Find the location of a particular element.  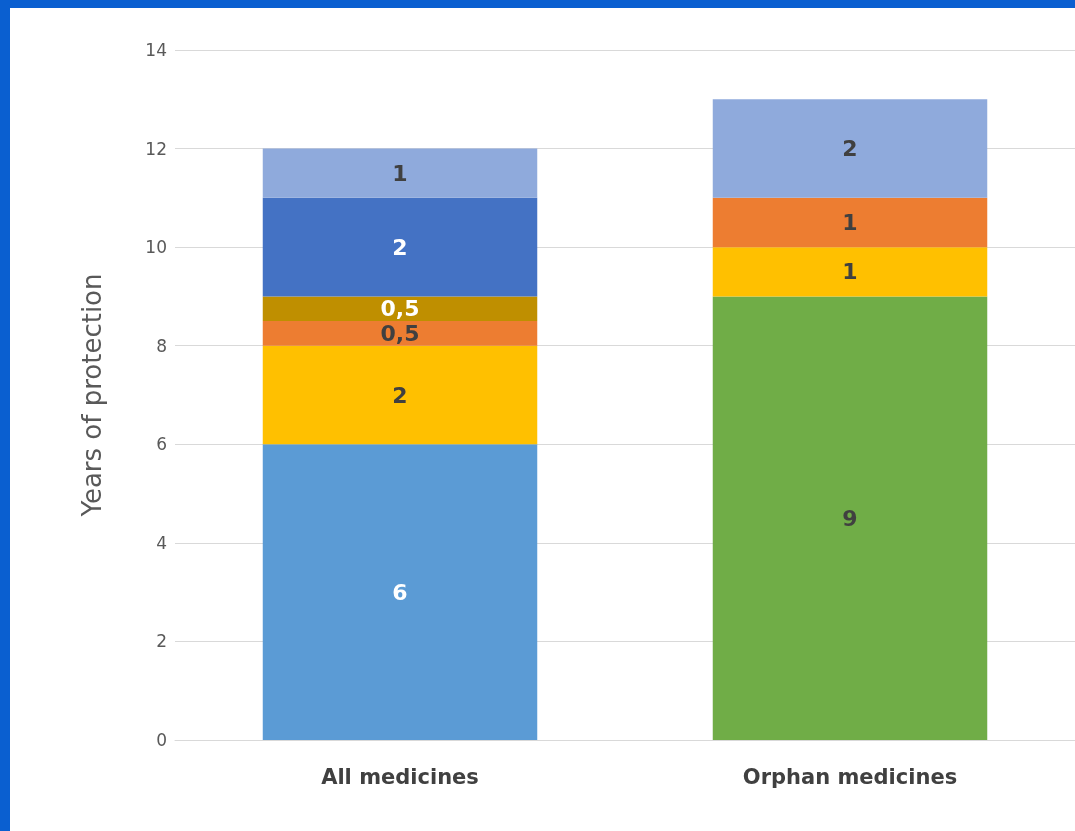

y-tick-label: 0 is located at coordinates (161, 740).